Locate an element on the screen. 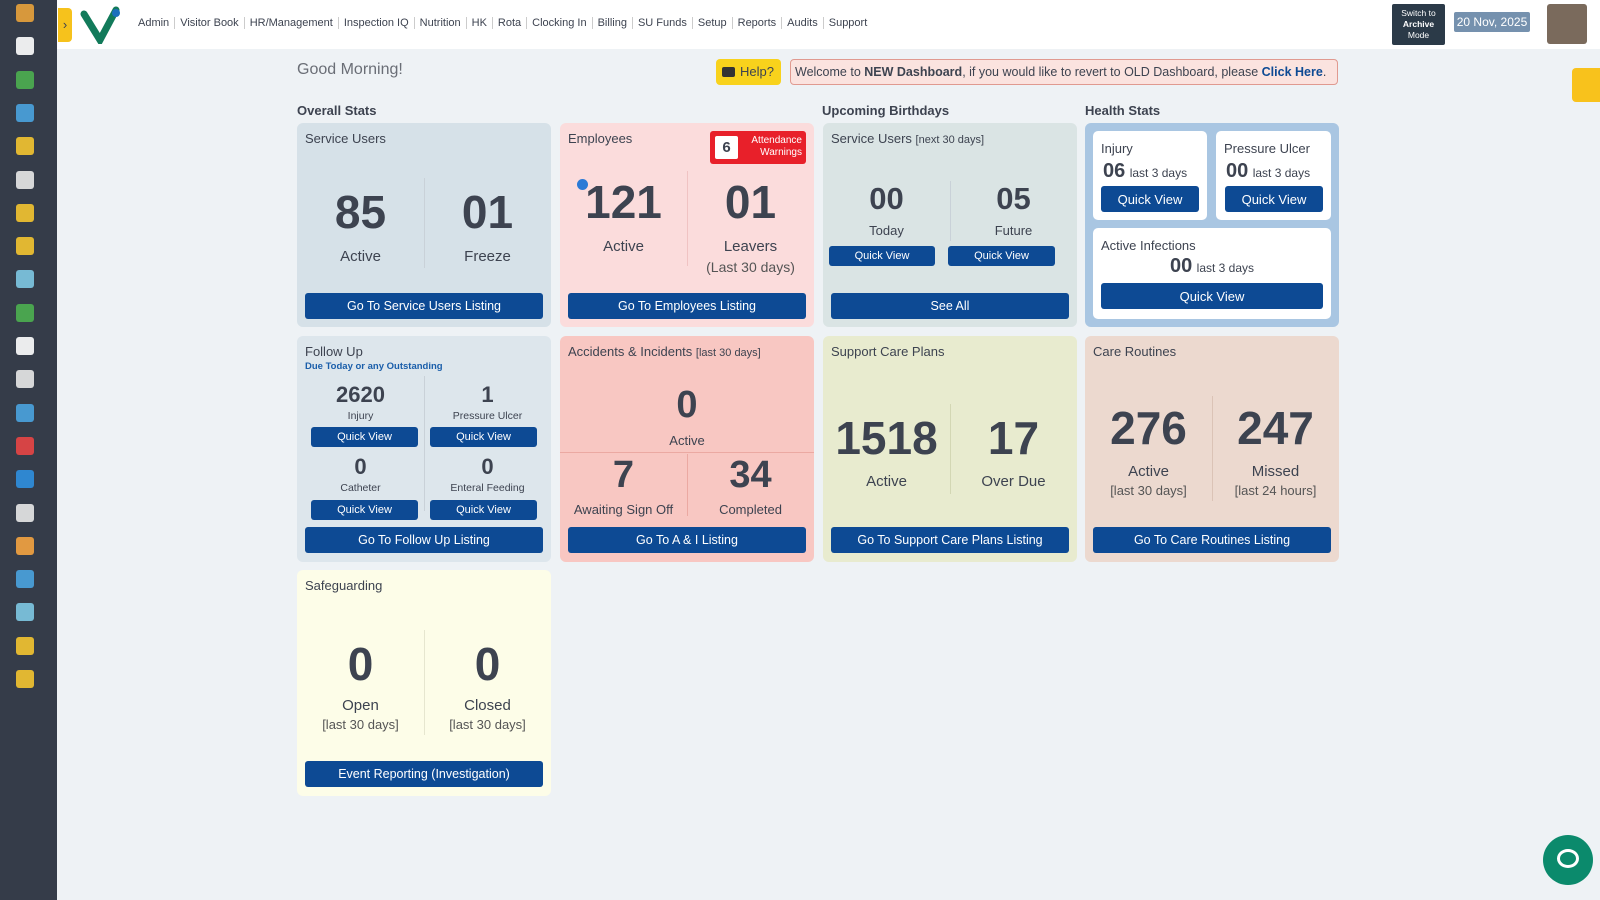 This screenshot has height=900, width=1600. nav-item: Billing is located at coordinates (611, 23).